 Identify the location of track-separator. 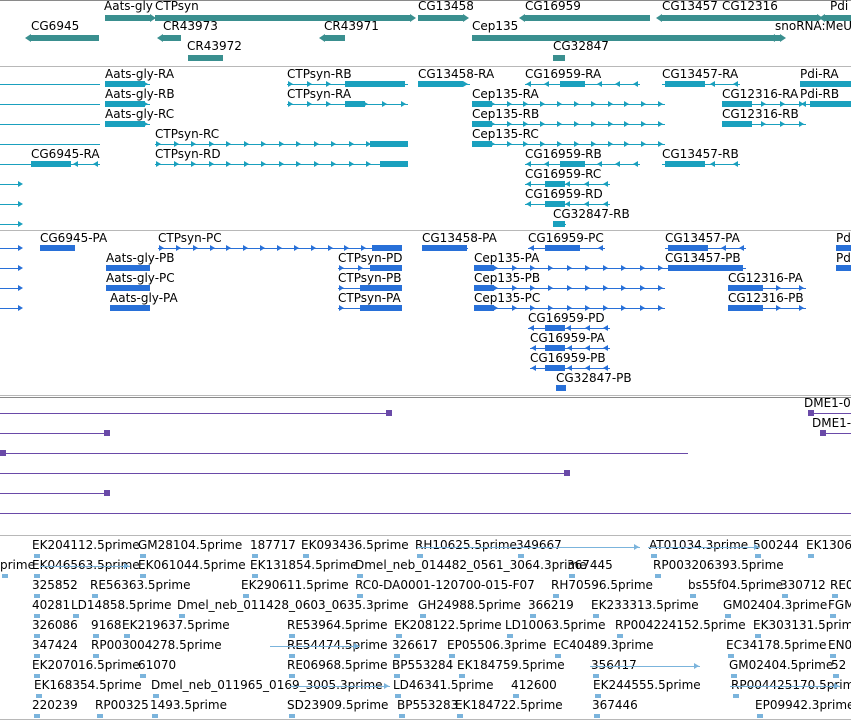
(425, 230).